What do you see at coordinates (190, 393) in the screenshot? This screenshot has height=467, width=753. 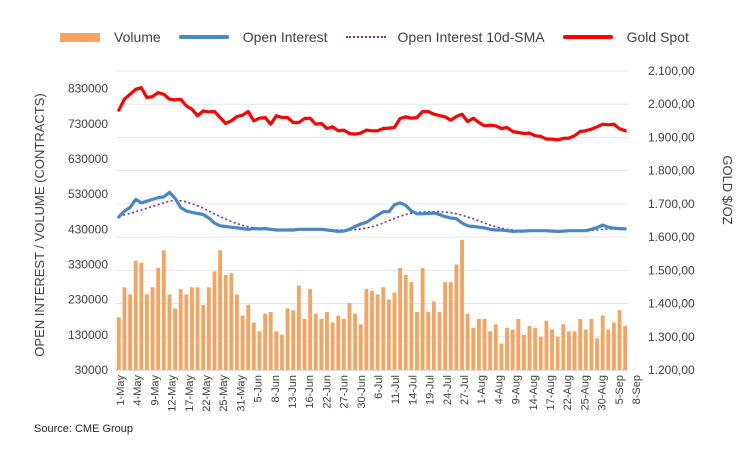 I see `x-tick-label: 17-May` at bounding box center [190, 393].